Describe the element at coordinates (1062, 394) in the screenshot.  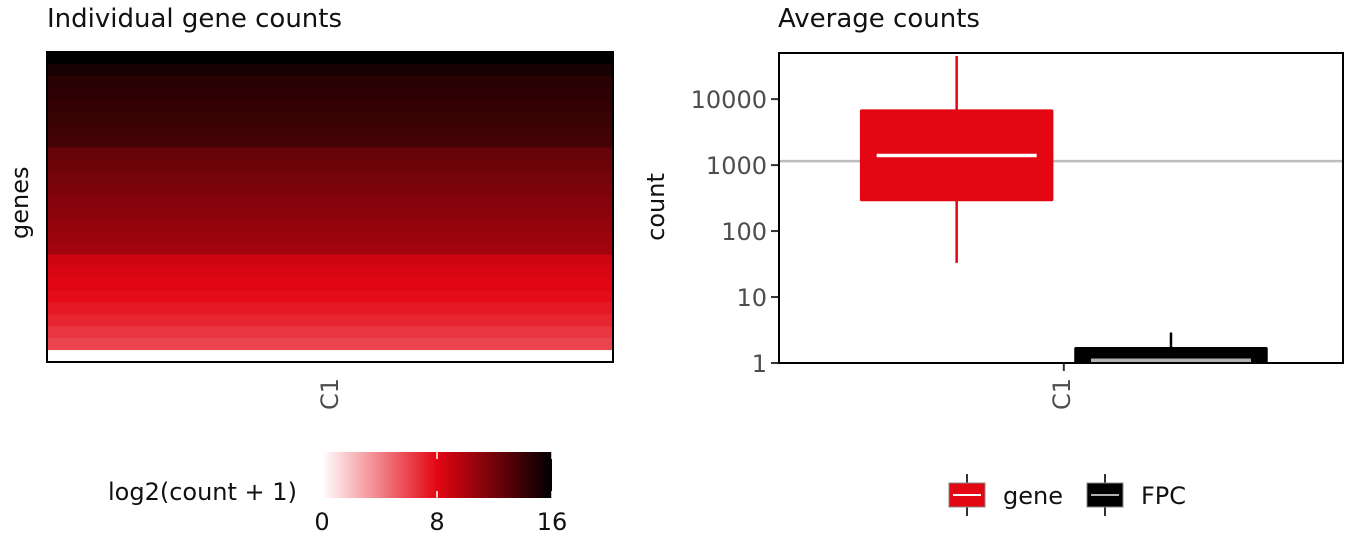
I see `boxplot-x-tick-label: C1` at that location.